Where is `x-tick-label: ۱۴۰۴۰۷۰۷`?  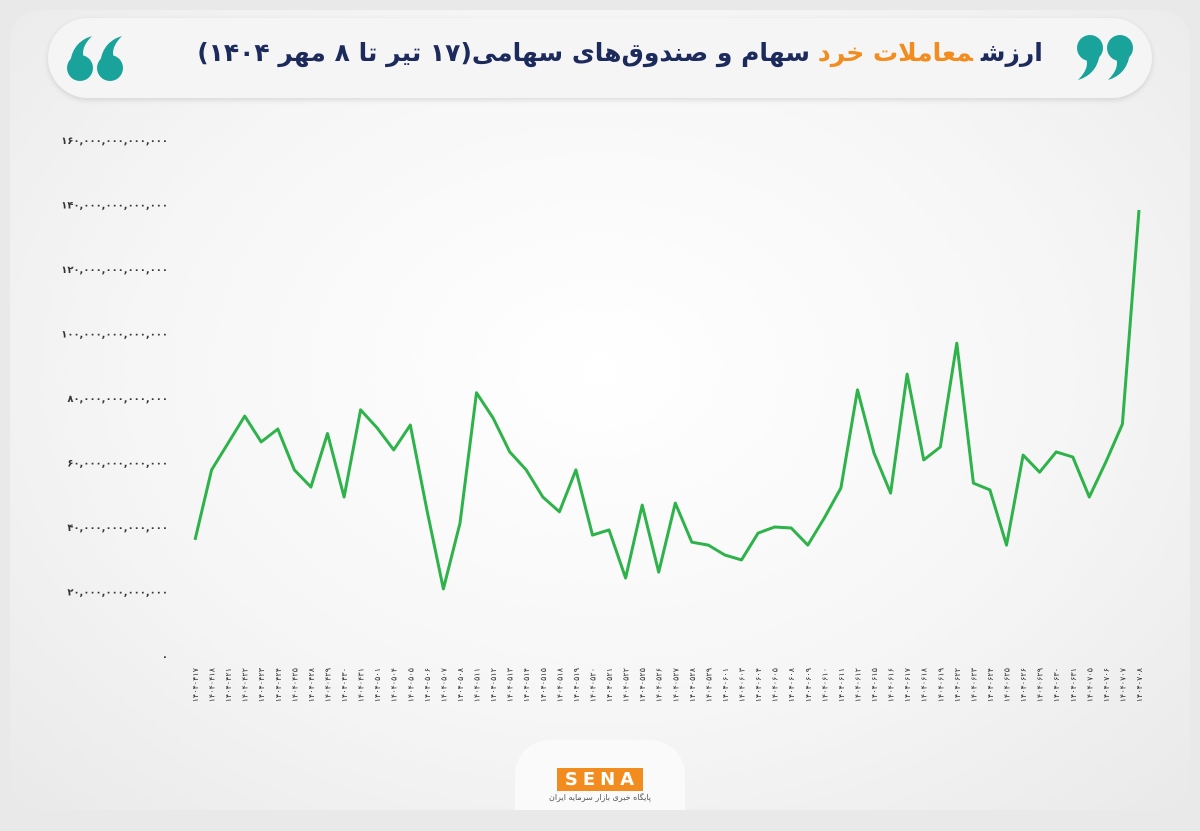
x-tick-label: ۱۴۰۴۰۷۰۷ is located at coordinates (1122, 684).